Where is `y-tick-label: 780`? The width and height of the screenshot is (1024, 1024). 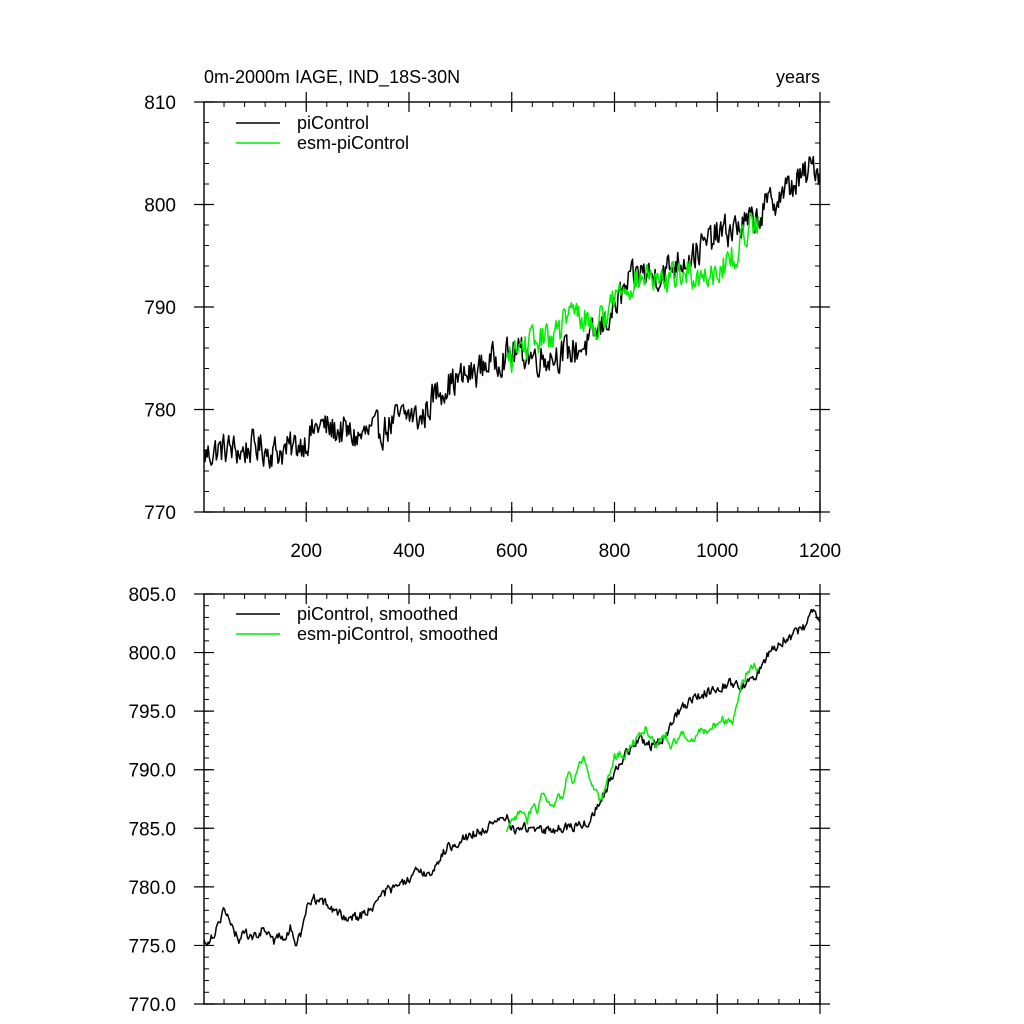 y-tick-label: 780 is located at coordinates (160, 411).